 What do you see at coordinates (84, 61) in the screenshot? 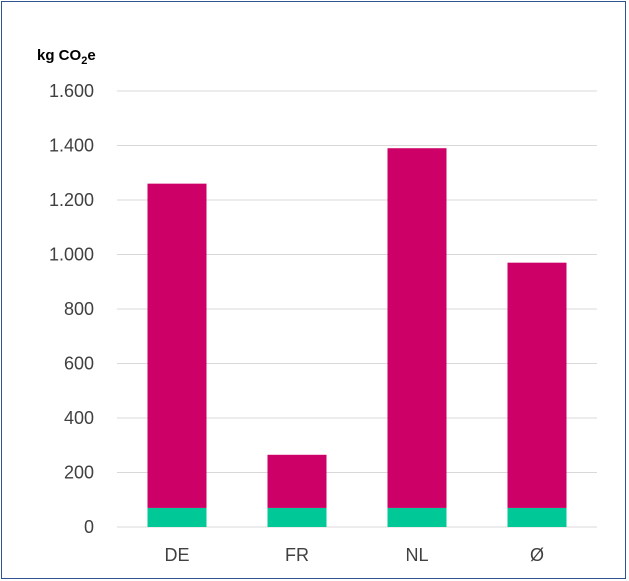
I see `y-axis-label-subscript: 2` at bounding box center [84, 61].